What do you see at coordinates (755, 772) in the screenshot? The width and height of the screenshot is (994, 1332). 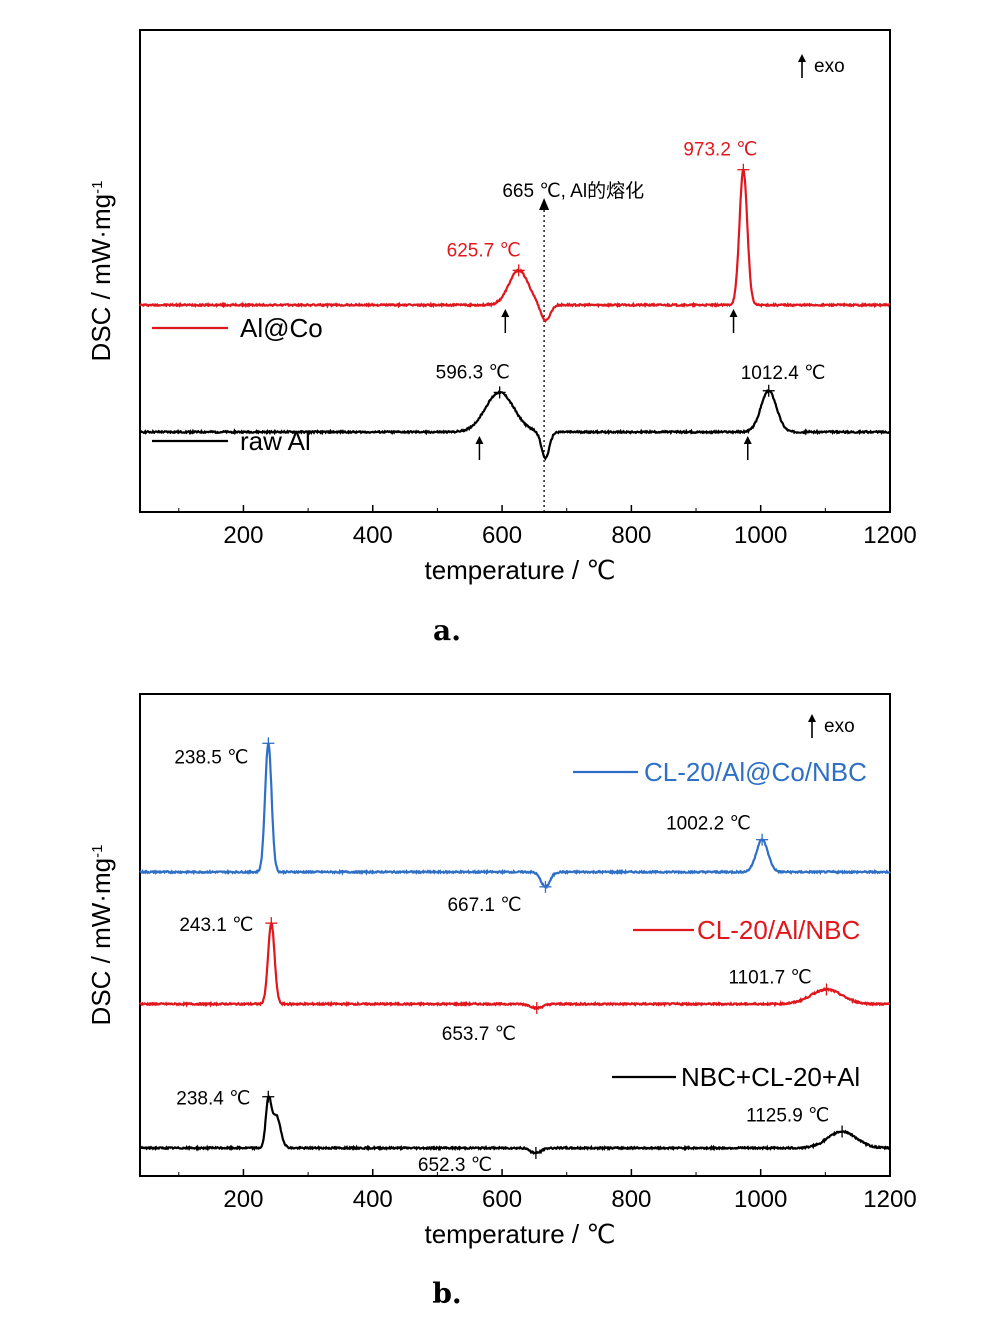 I see `legend-label: CL-20/Al@Co/NBC` at bounding box center [755, 772].